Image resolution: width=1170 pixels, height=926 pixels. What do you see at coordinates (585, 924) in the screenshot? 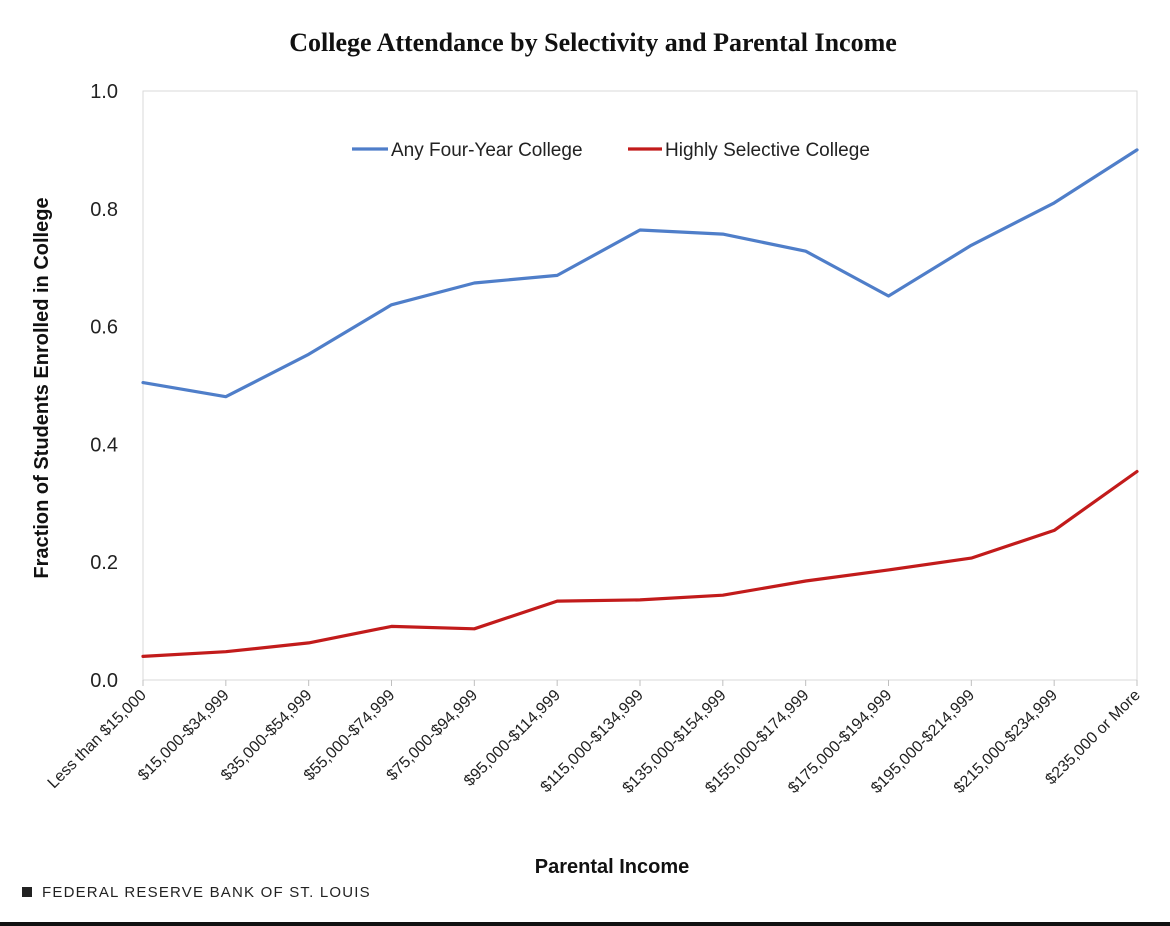
I see `bottom-rule` at bounding box center [585, 924].